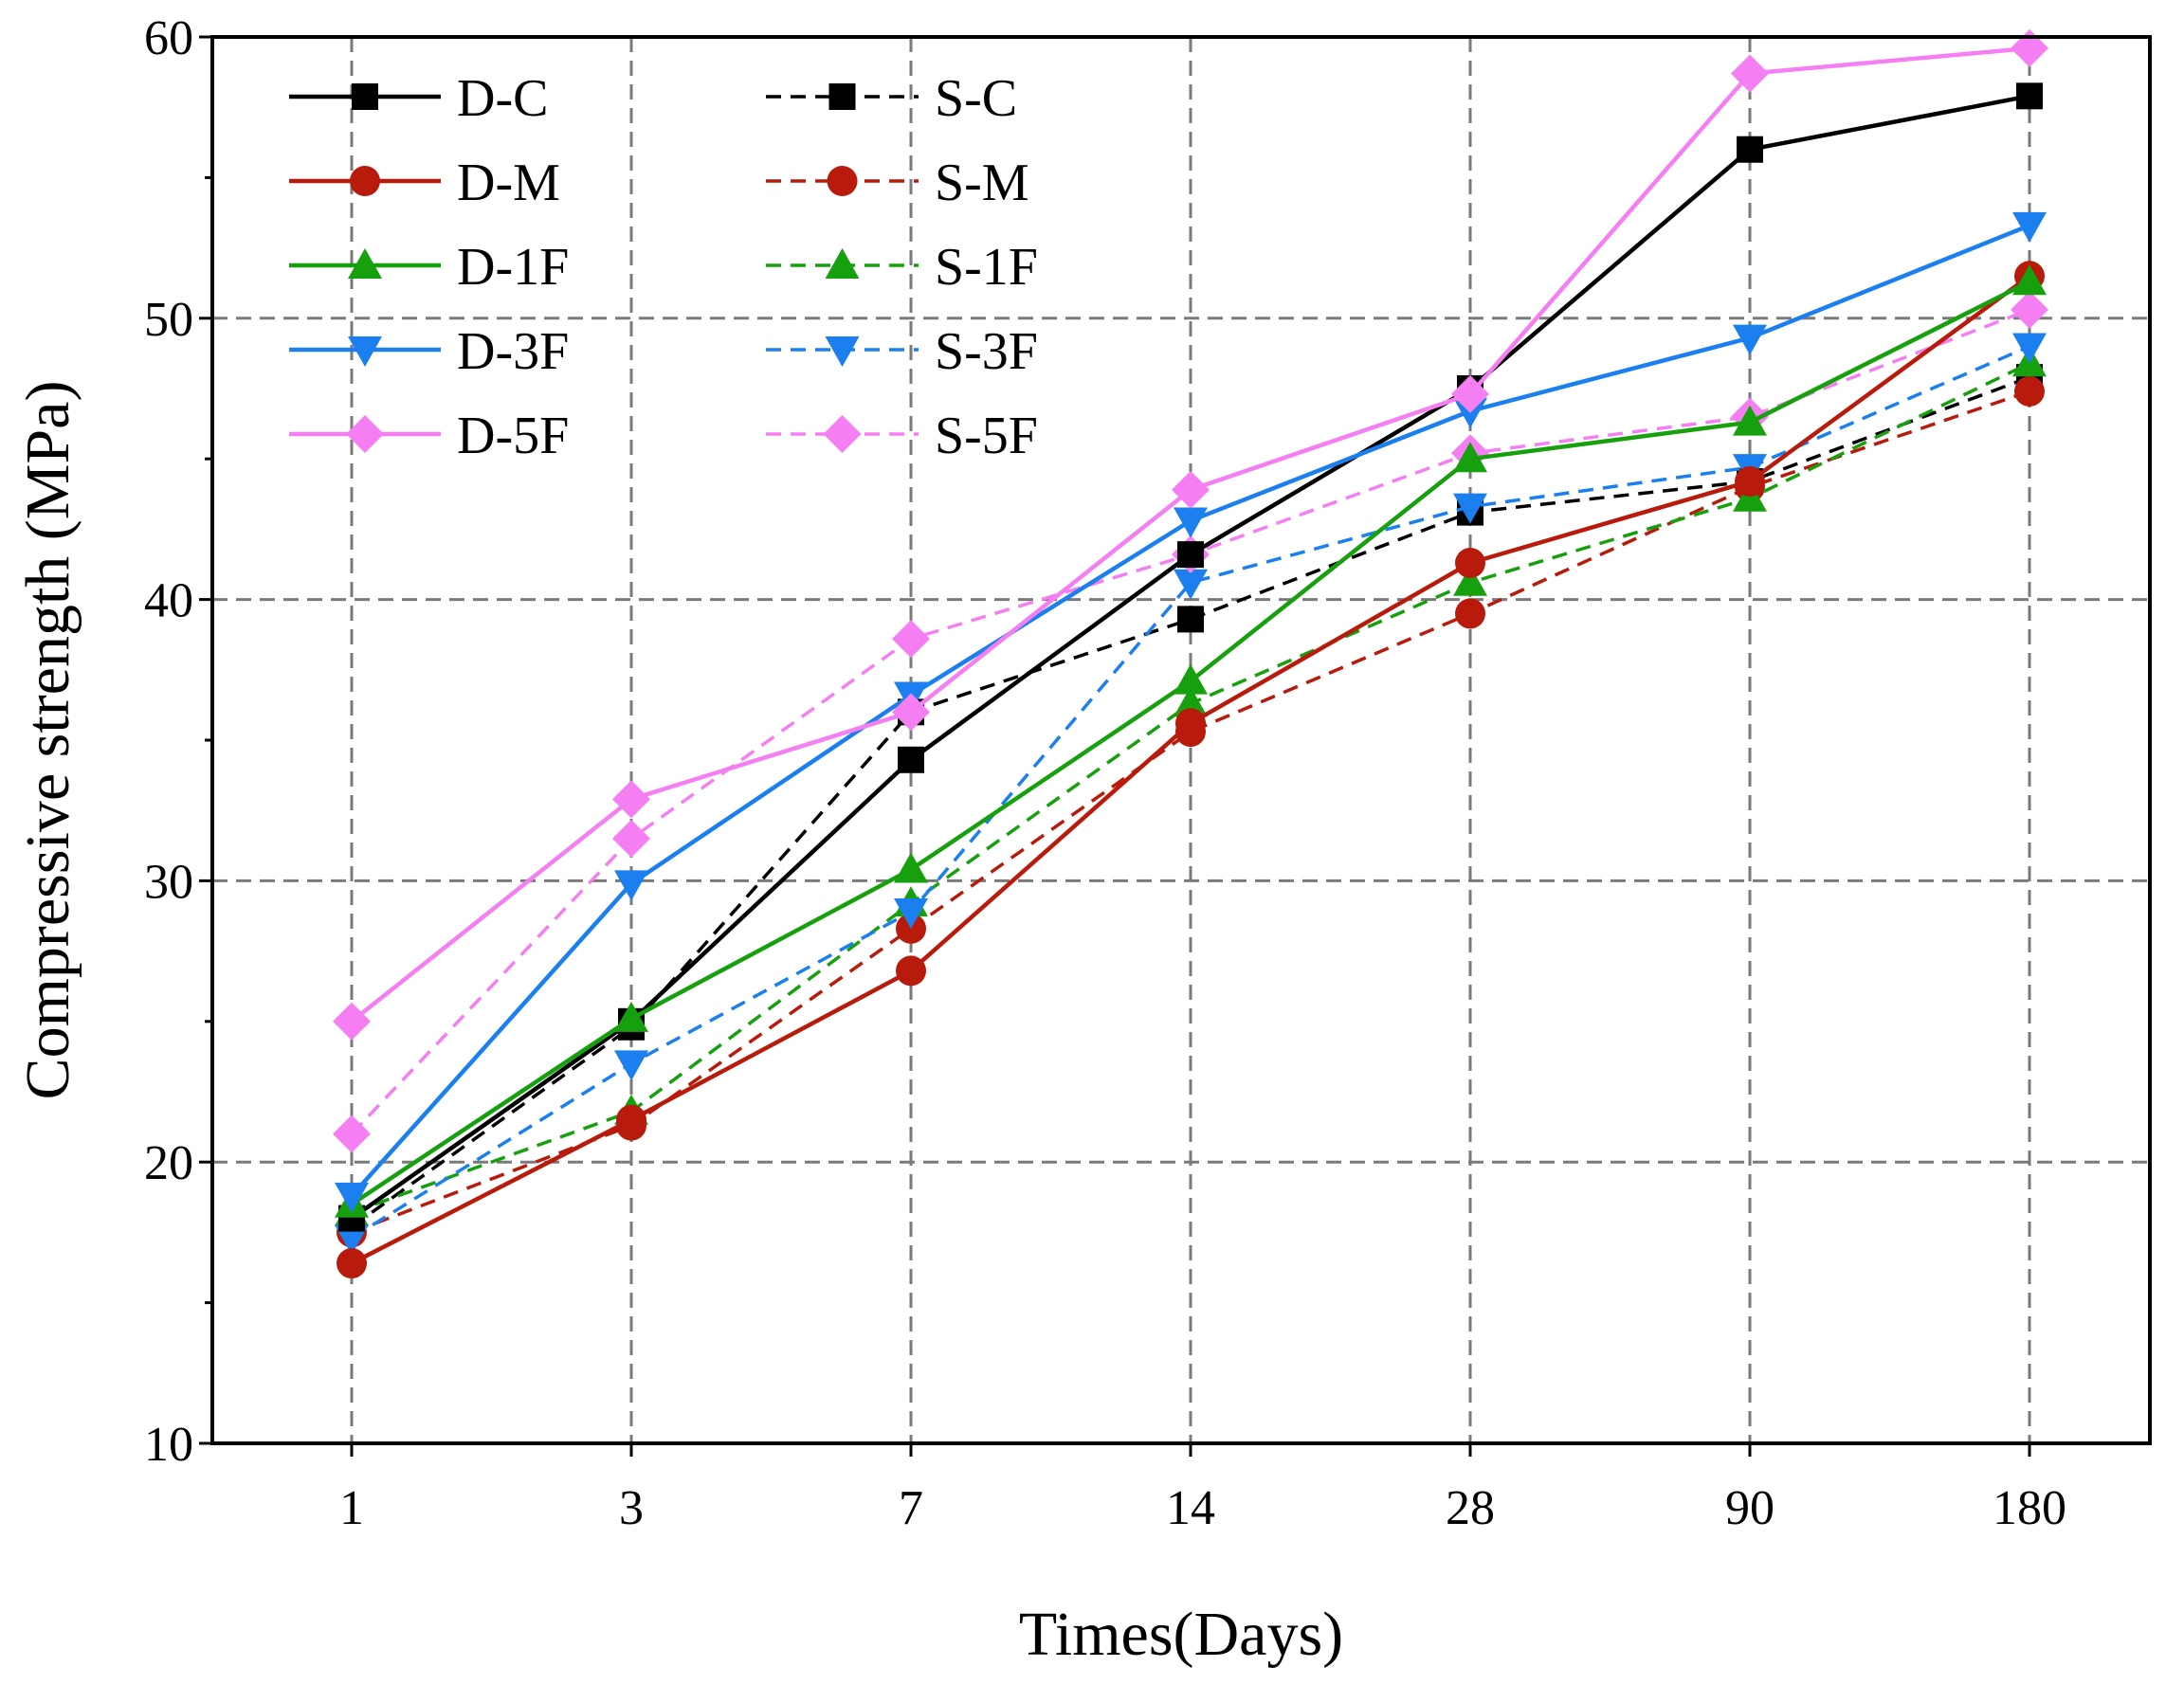  What do you see at coordinates (429, 436) in the screenshot?
I see `legend-item-d-5f: D-5F` at bounding box center [429, 436].